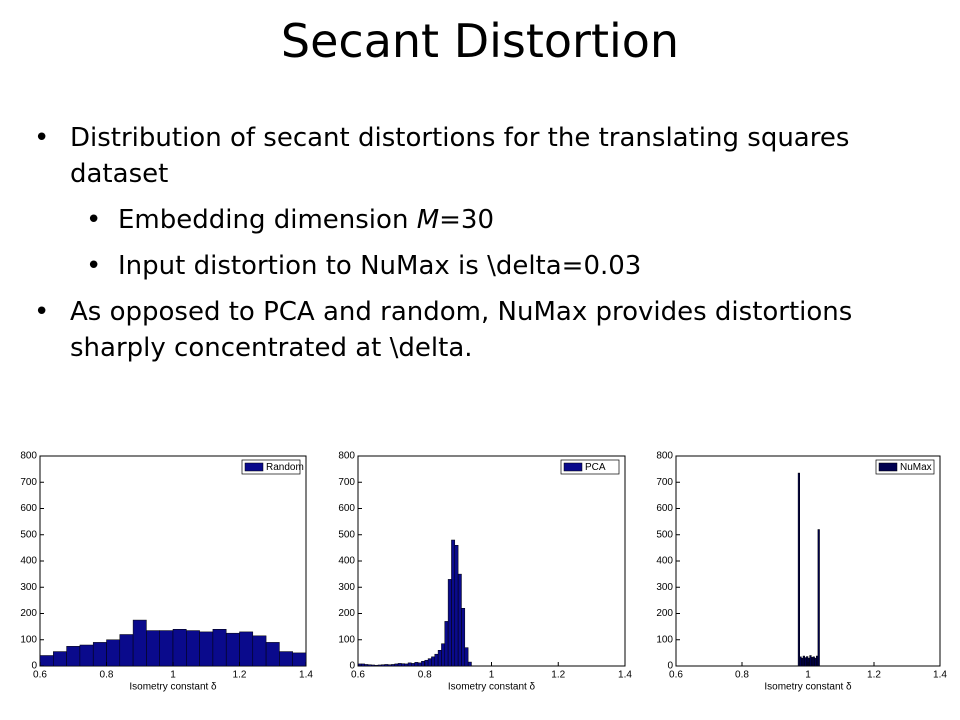 The width and height of the screenshot is (960, 720). Describe the element at coordinates (479, 220) in the screenshot. I see `sub-bullet: Embedding dimension M=30` at that location.